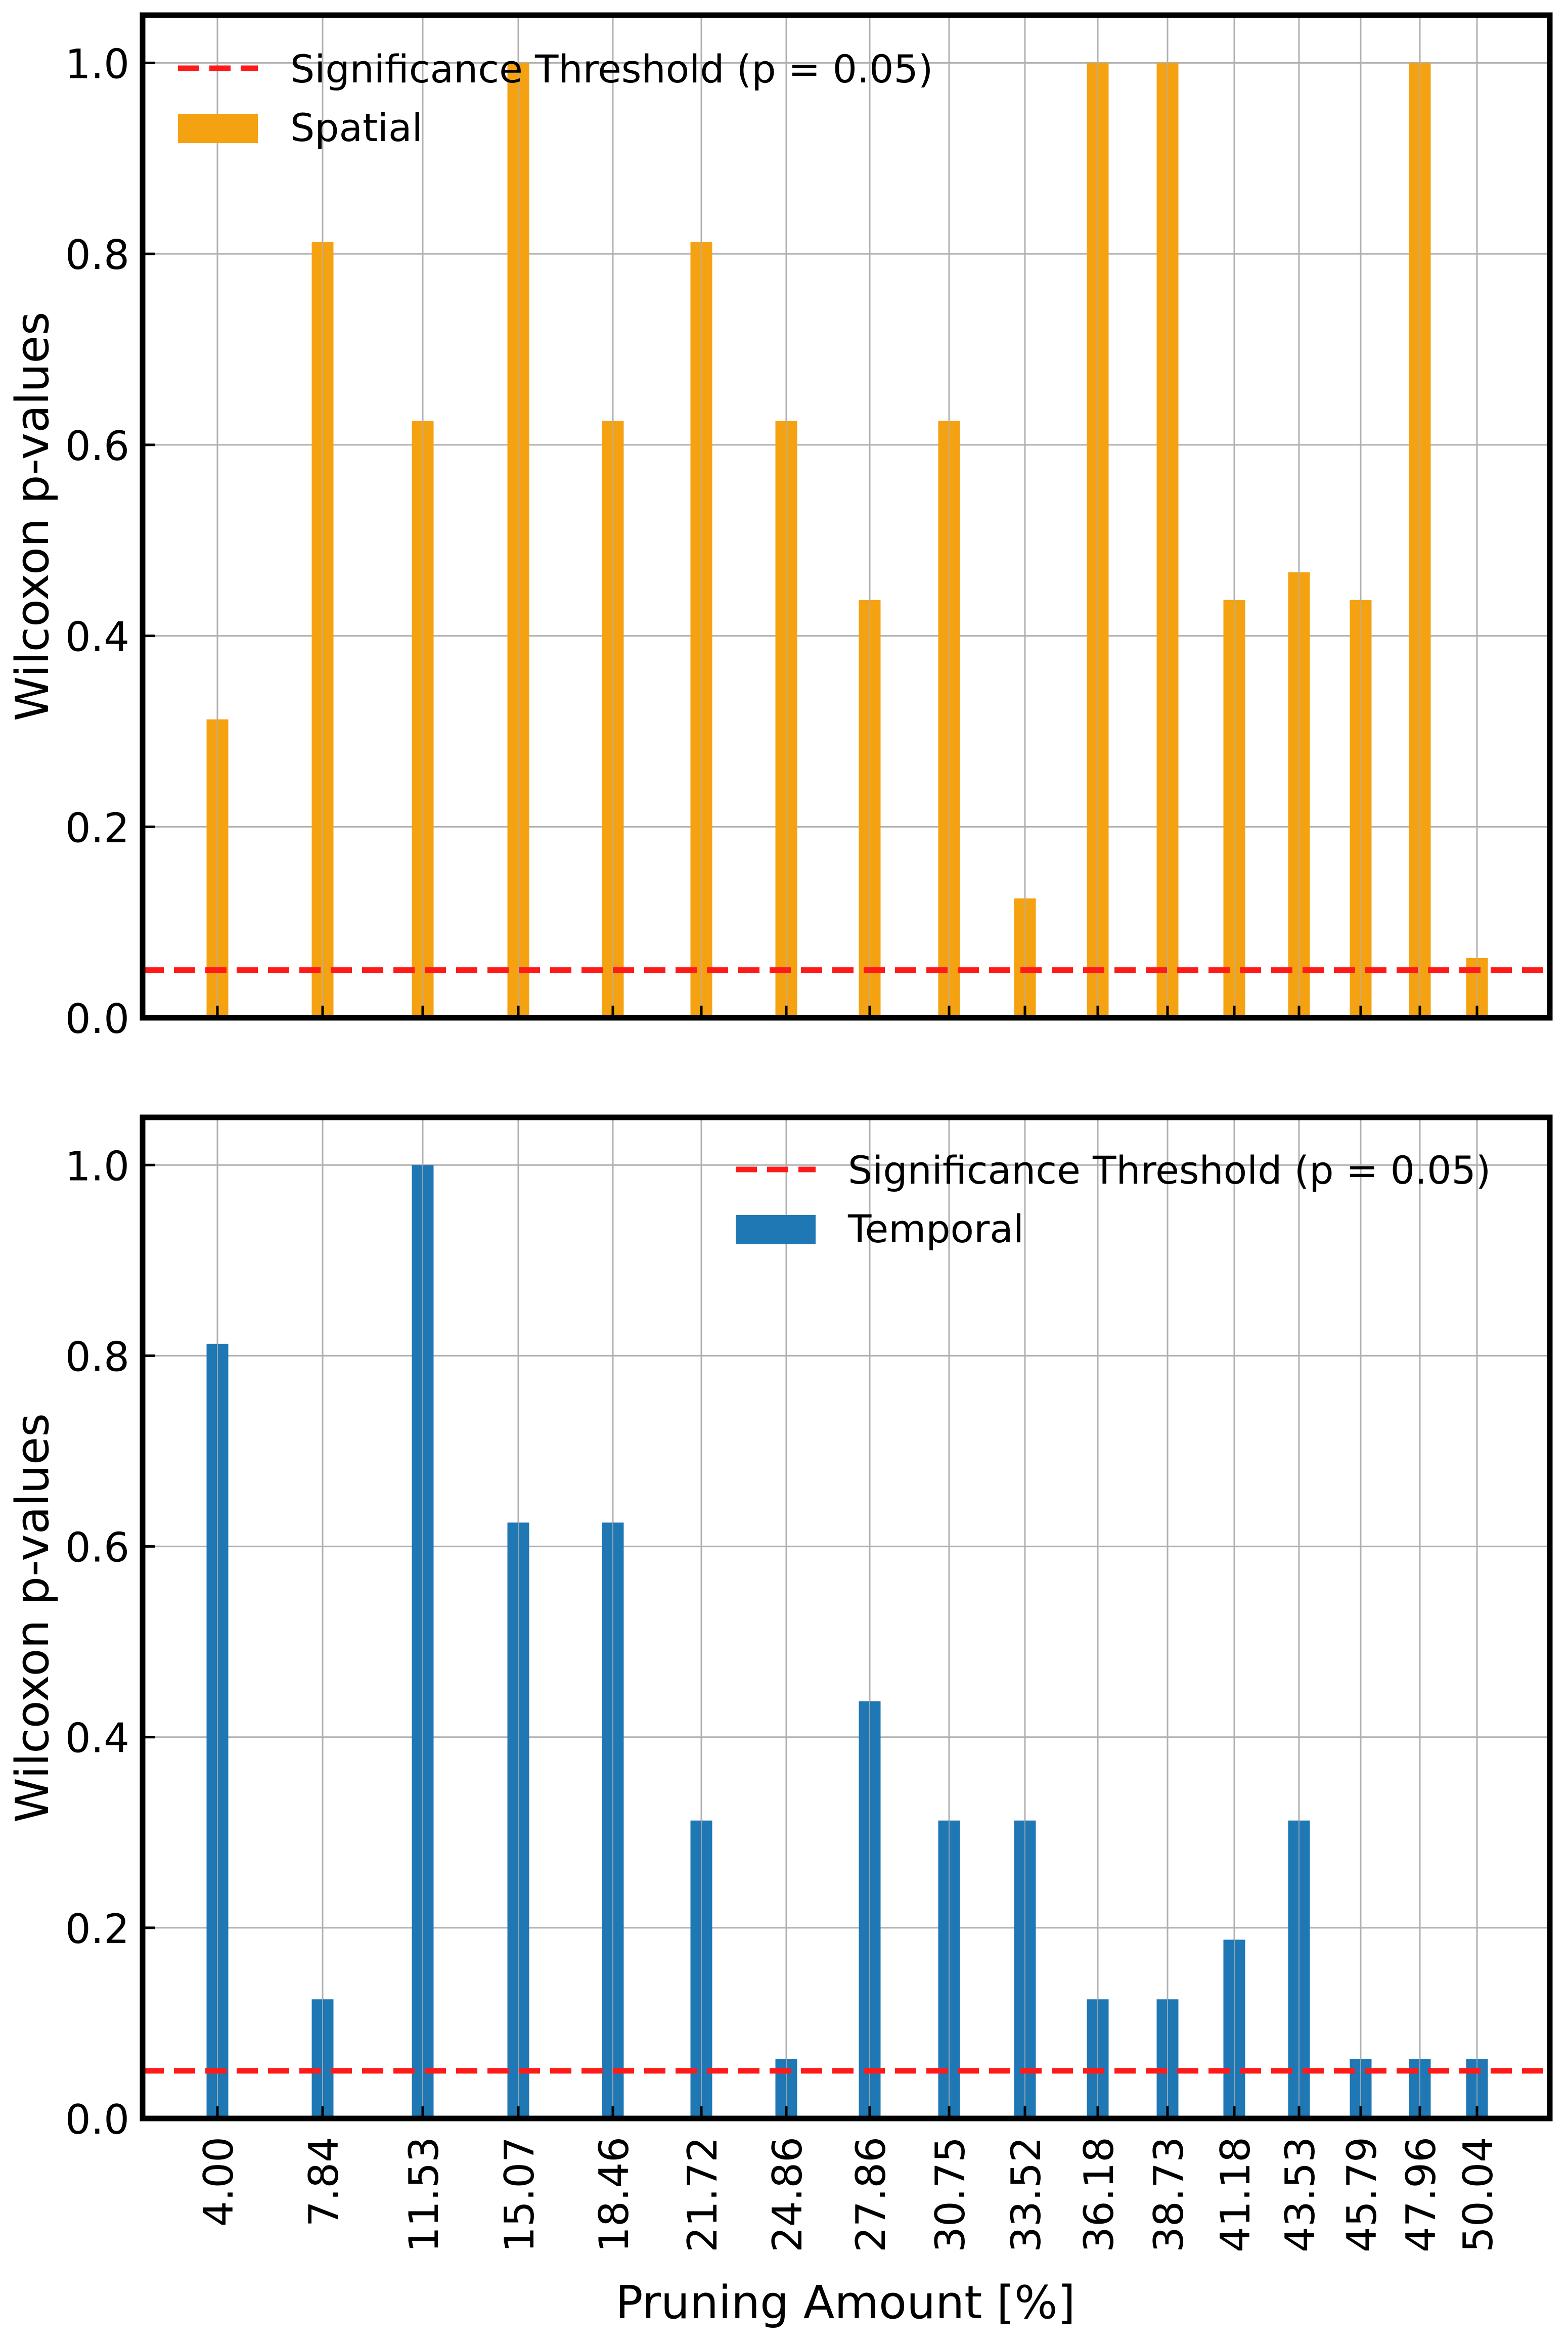 Image resolution: width=1568 pixels, height=2347 pixels. Describe the element at coordinates (935, 1228) in the screenshot. I see `legend-series-label: Temporal` at that location.